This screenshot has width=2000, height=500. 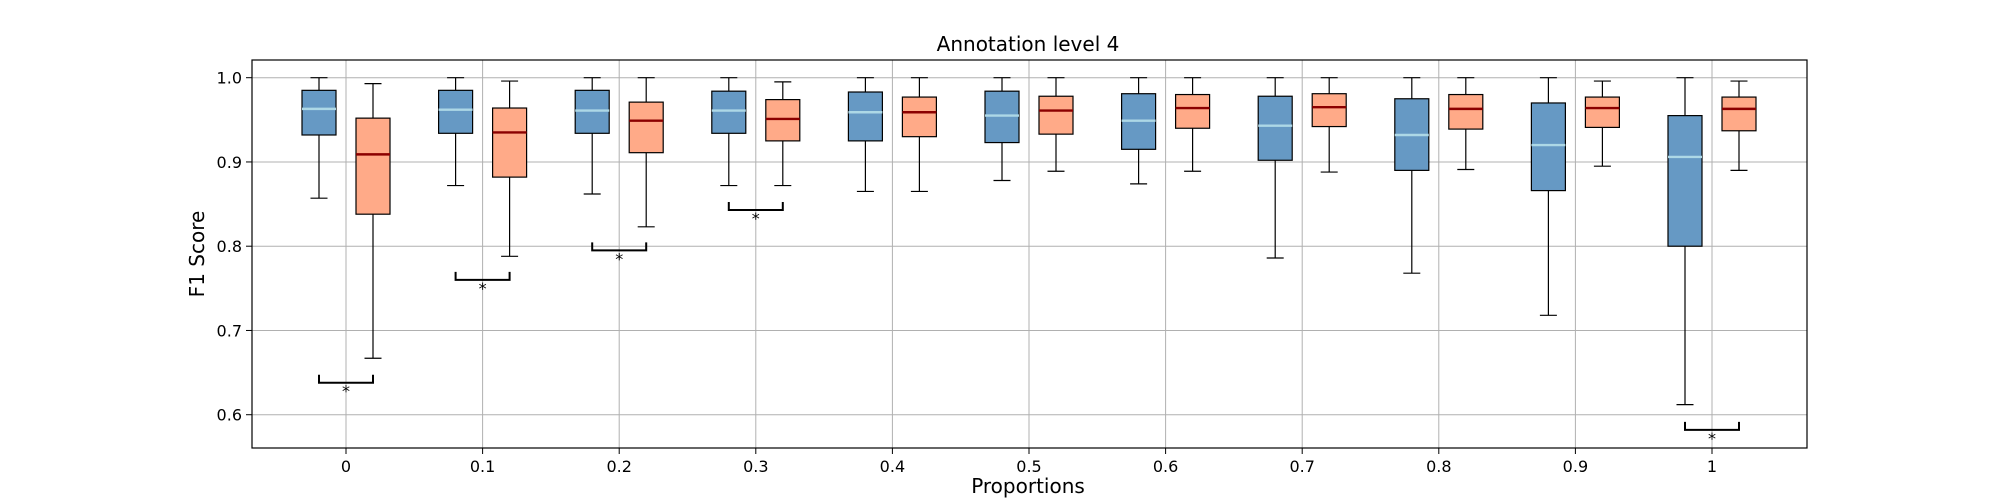 What do you see at coordinates (482, 466) in the screenshot?
I see `x-tick-label: 0.1` at bounding box center [482, 466].